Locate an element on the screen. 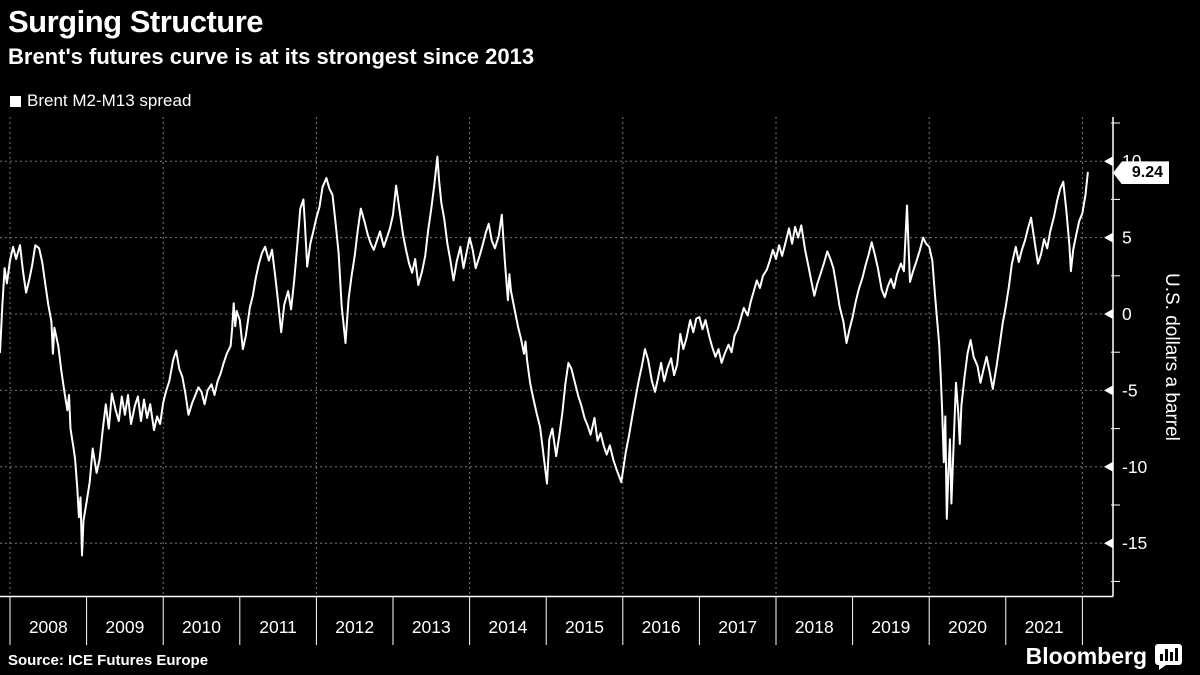 This screenshot has height=675, width=1200. x-axis-year-label: 2021 is located at coordinates (1044, 627).